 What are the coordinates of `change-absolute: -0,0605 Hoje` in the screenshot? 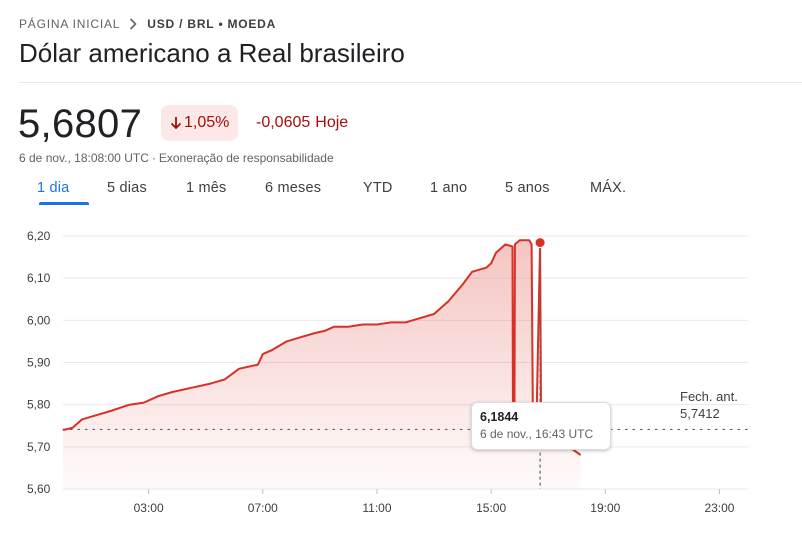 It's located at (302, 123).